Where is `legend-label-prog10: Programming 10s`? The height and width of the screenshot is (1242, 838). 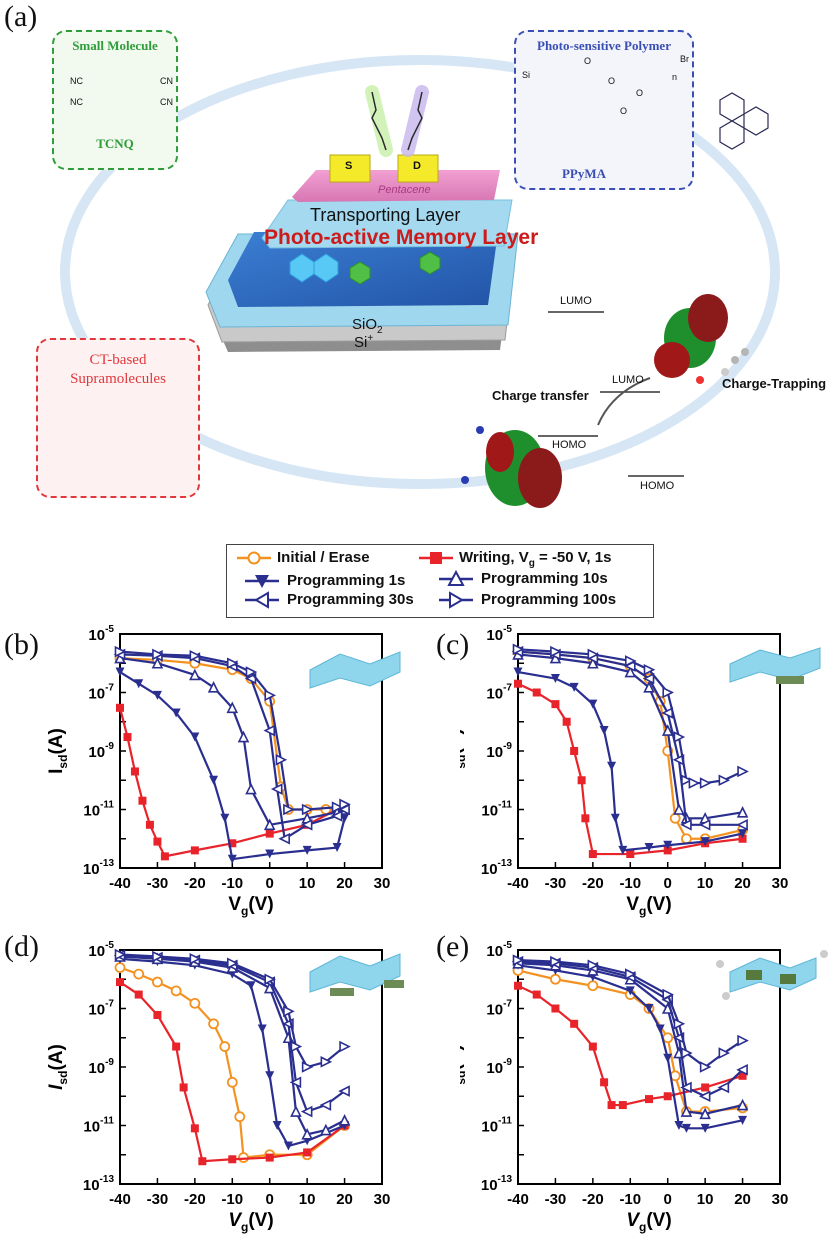
legend-label-prog10: Programming 10s is located at coordinates (544, 578).